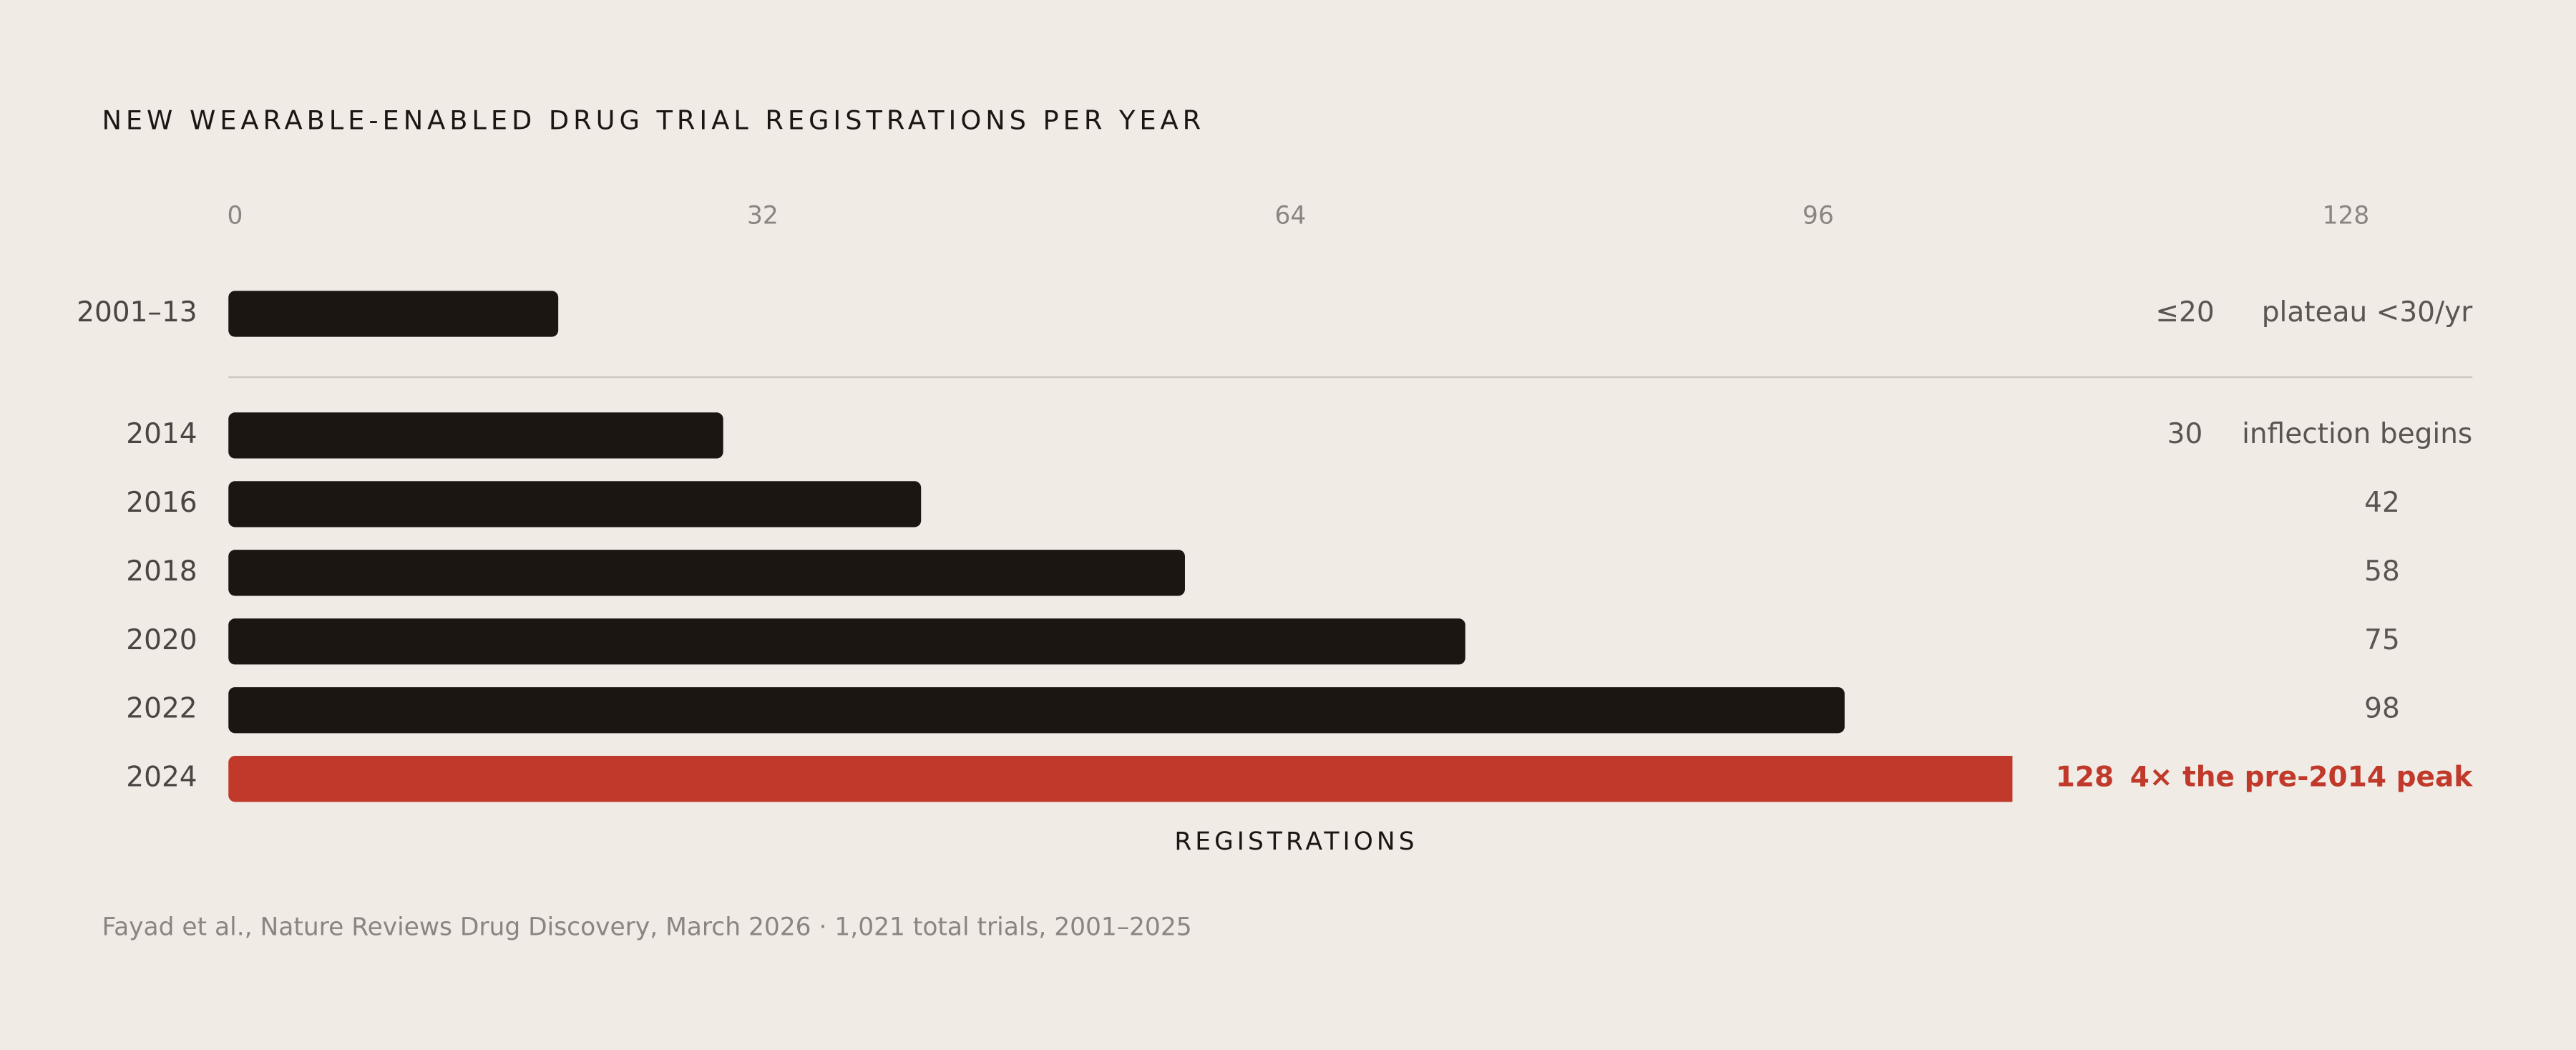  Describe the element at coordinates (2085, 778) in the screenshot. I see `value-label: 128` at that location.